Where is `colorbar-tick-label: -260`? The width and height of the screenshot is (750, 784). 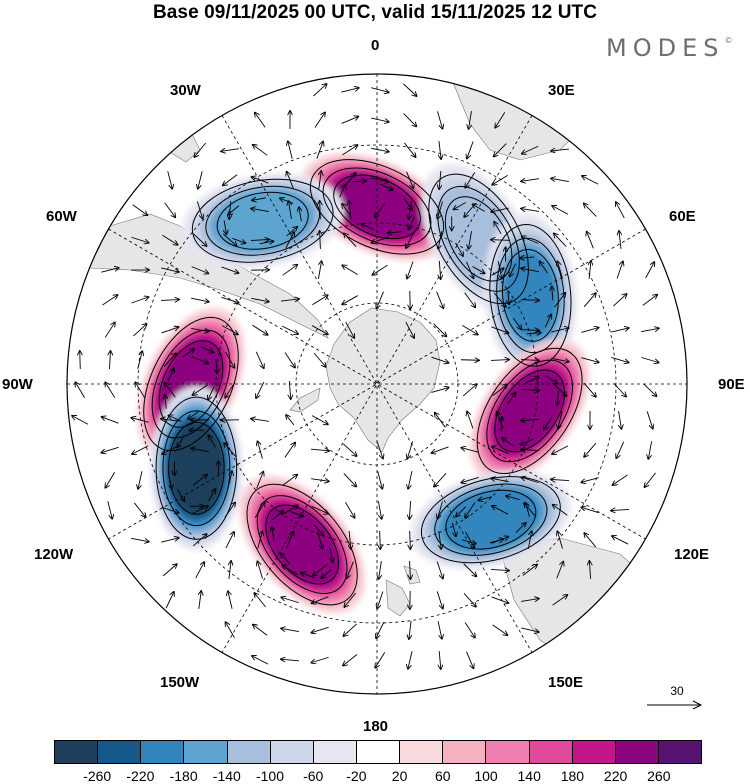 colorbar-tick-label: -260 is located at coordinates (97, 776).